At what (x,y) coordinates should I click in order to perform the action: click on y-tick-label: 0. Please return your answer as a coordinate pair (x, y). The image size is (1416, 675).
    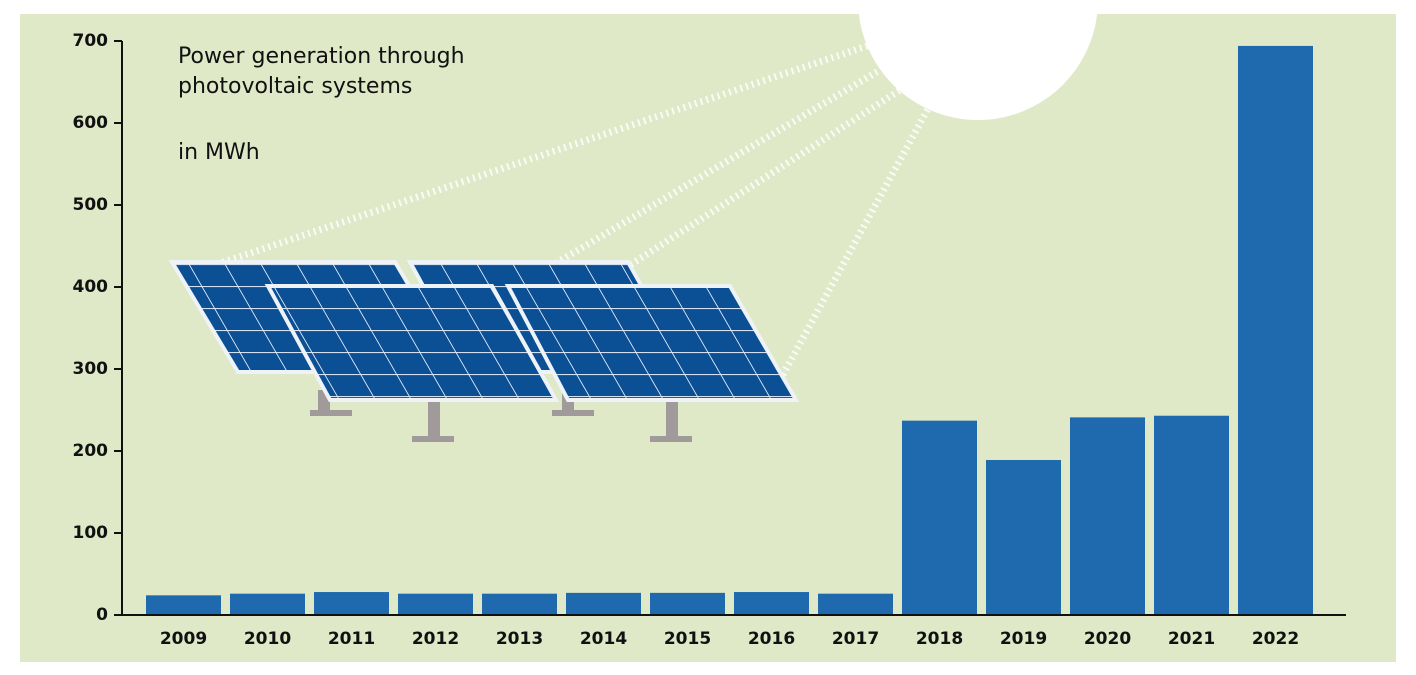
    Looking at the image, I should click on (102, 615).